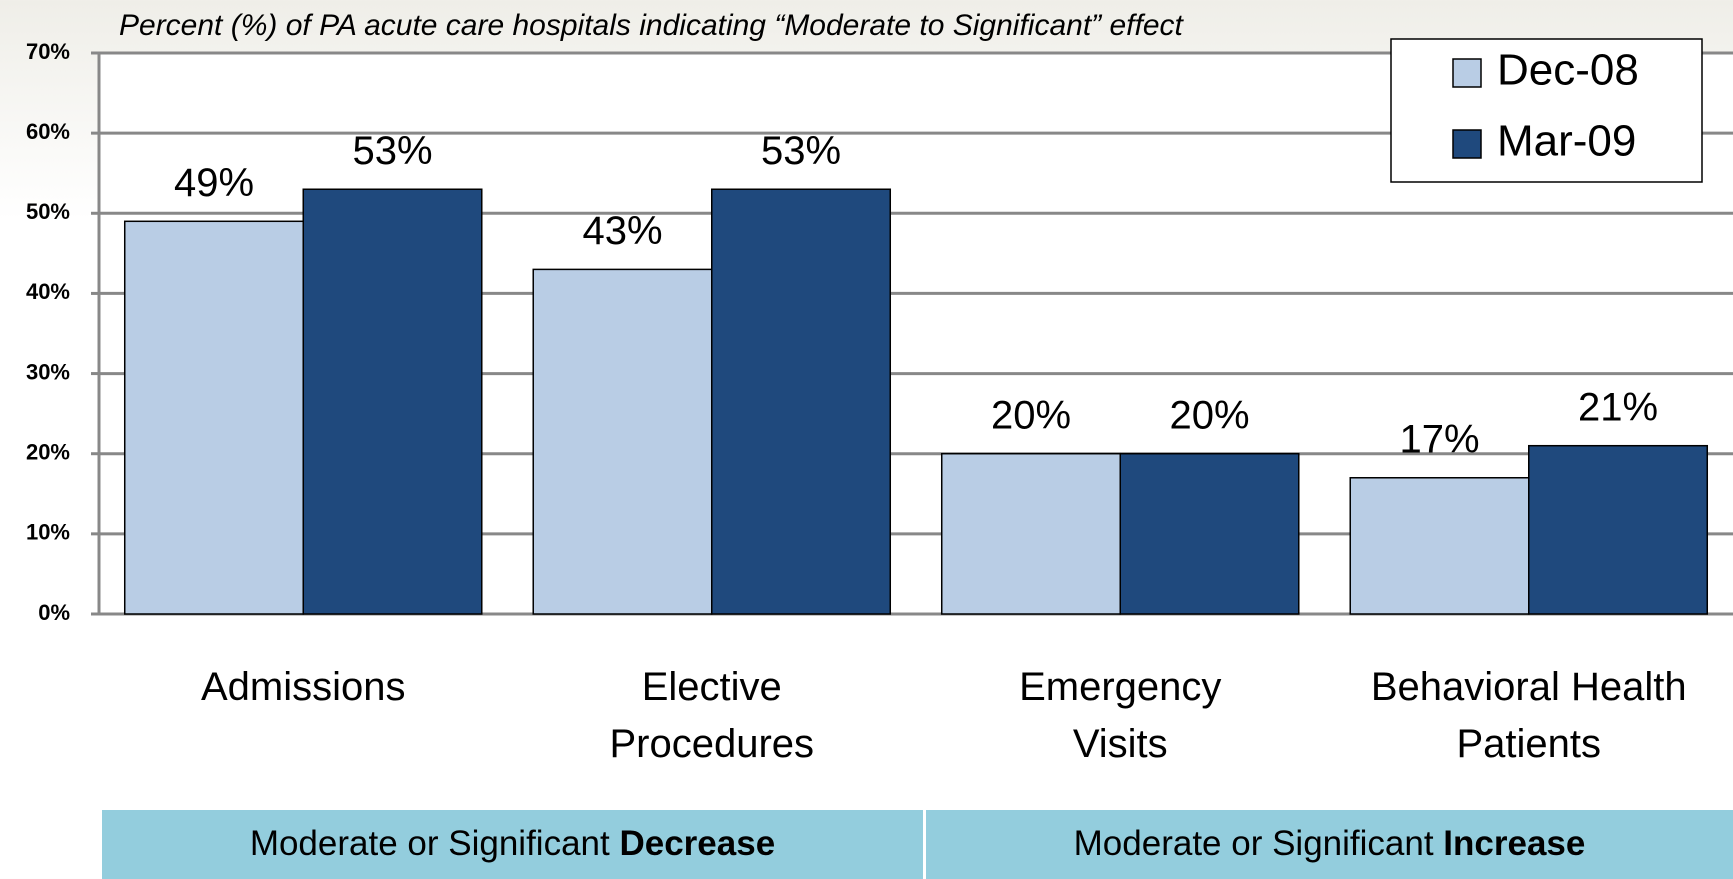 The width and height of the screenshot is (1733, 879). I want to click on x-tick-label-line: Patients, so click(1528, 744).